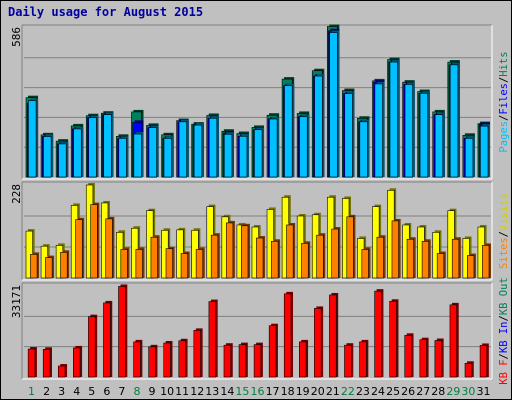 Image resolution: width=512 pixels, height=401 pixels. I want to click on day-label: 16, so click(258, 391).